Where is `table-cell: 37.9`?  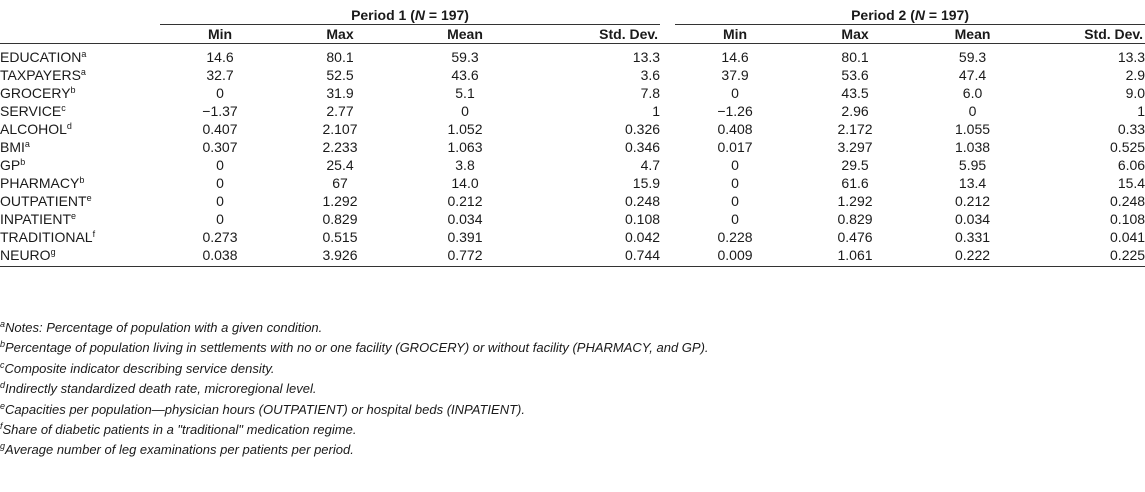 table-cell: 37.9 is located at coordinates (735, 75).